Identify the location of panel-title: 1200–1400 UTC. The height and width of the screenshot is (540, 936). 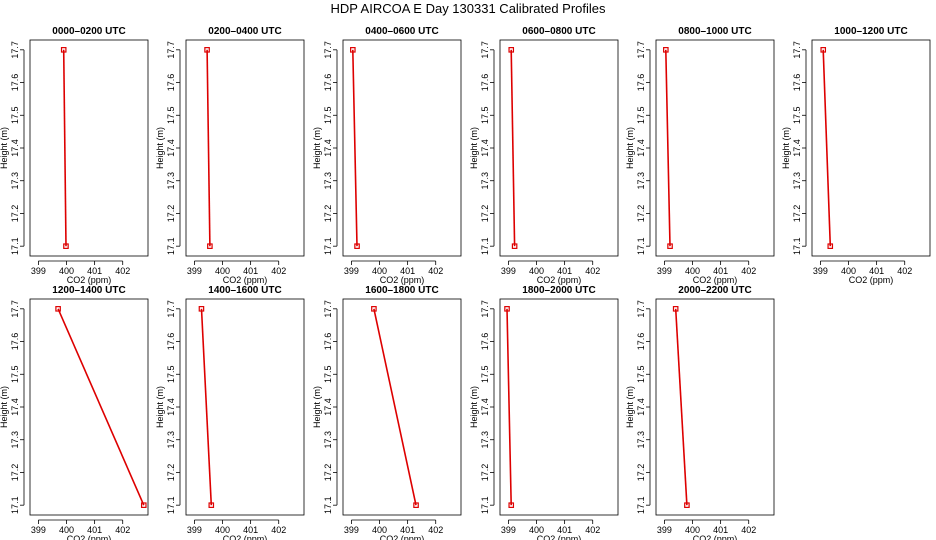
(88, 290).